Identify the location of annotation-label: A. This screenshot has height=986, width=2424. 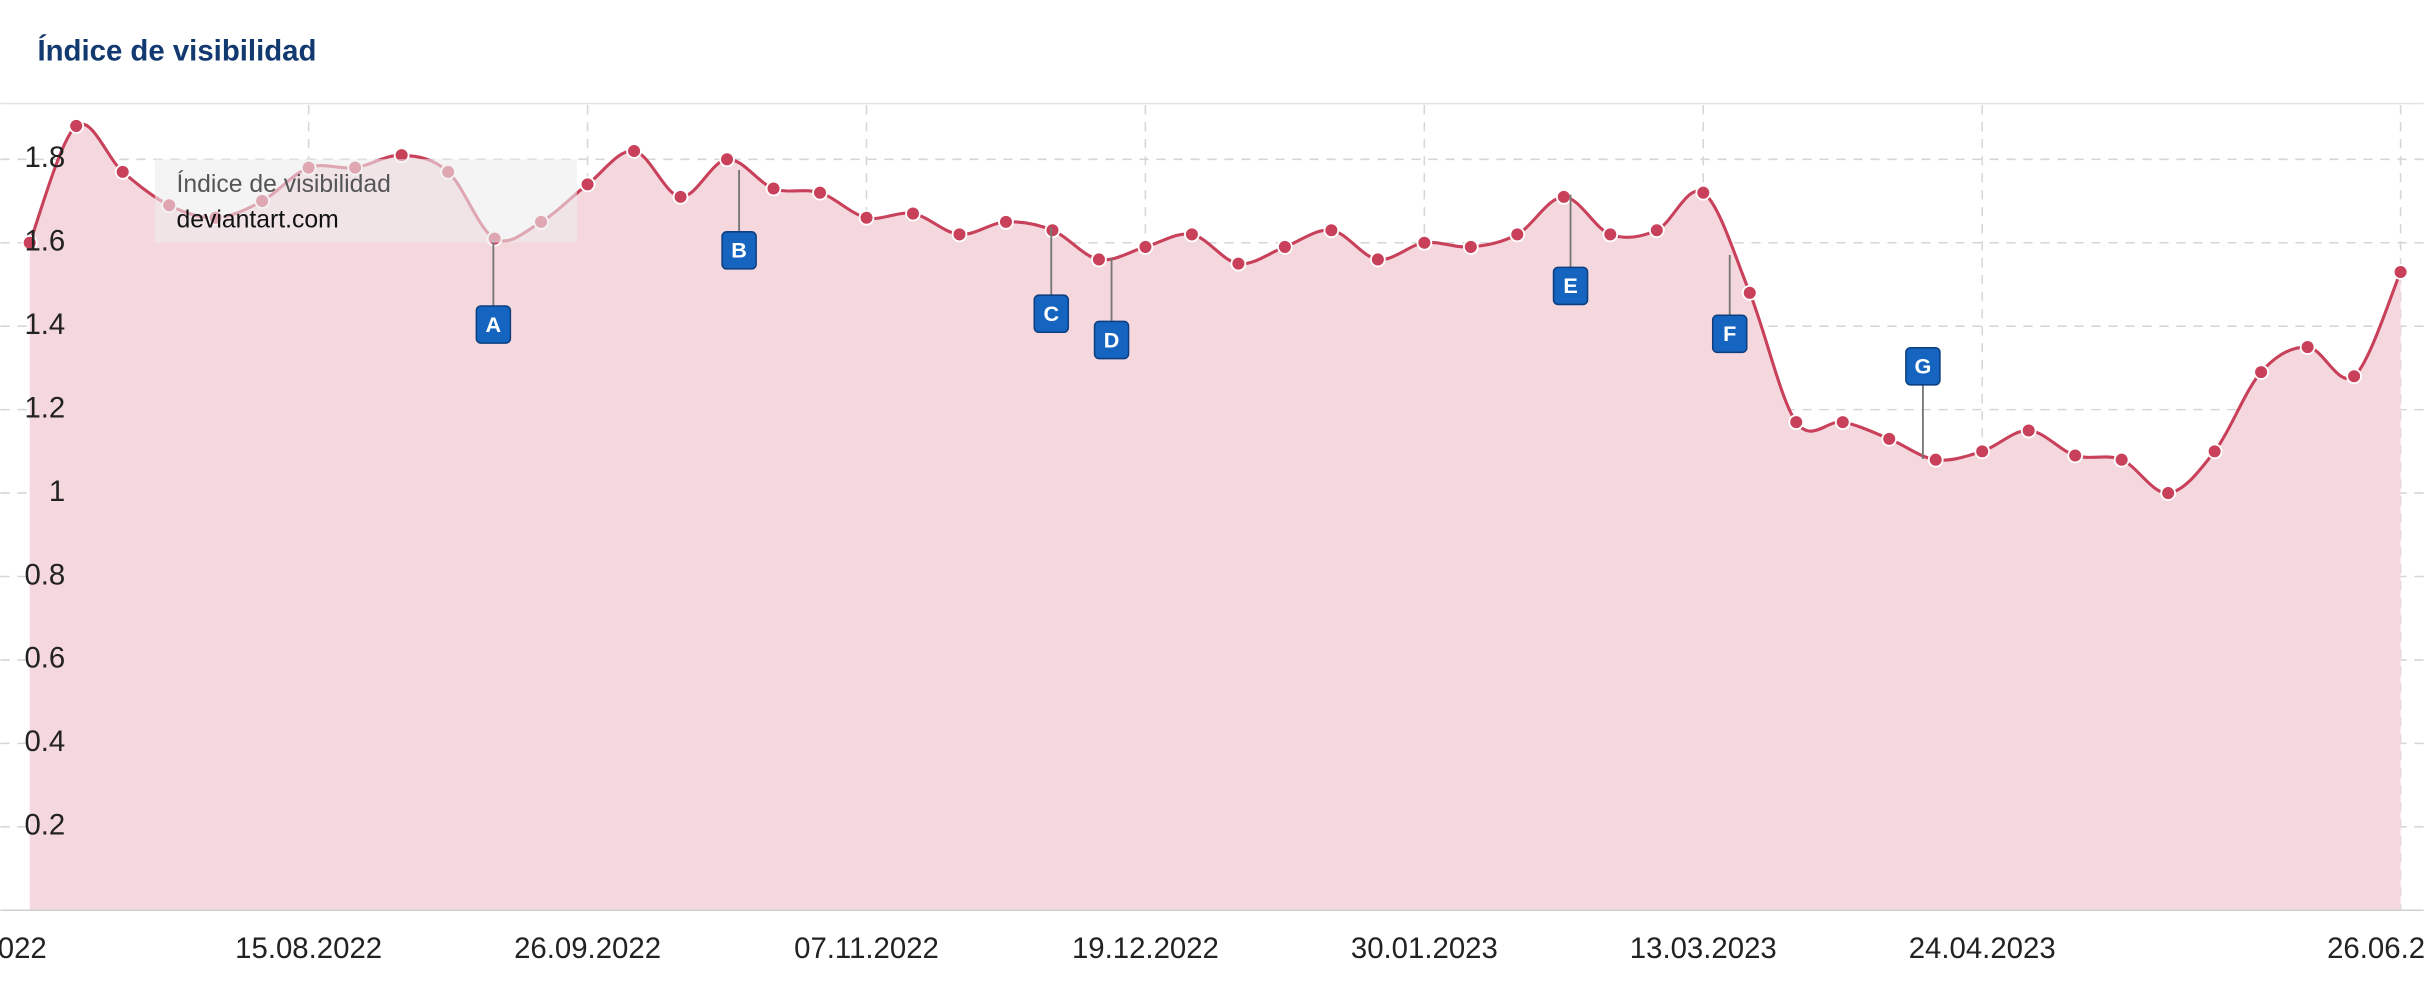
(494, 324).